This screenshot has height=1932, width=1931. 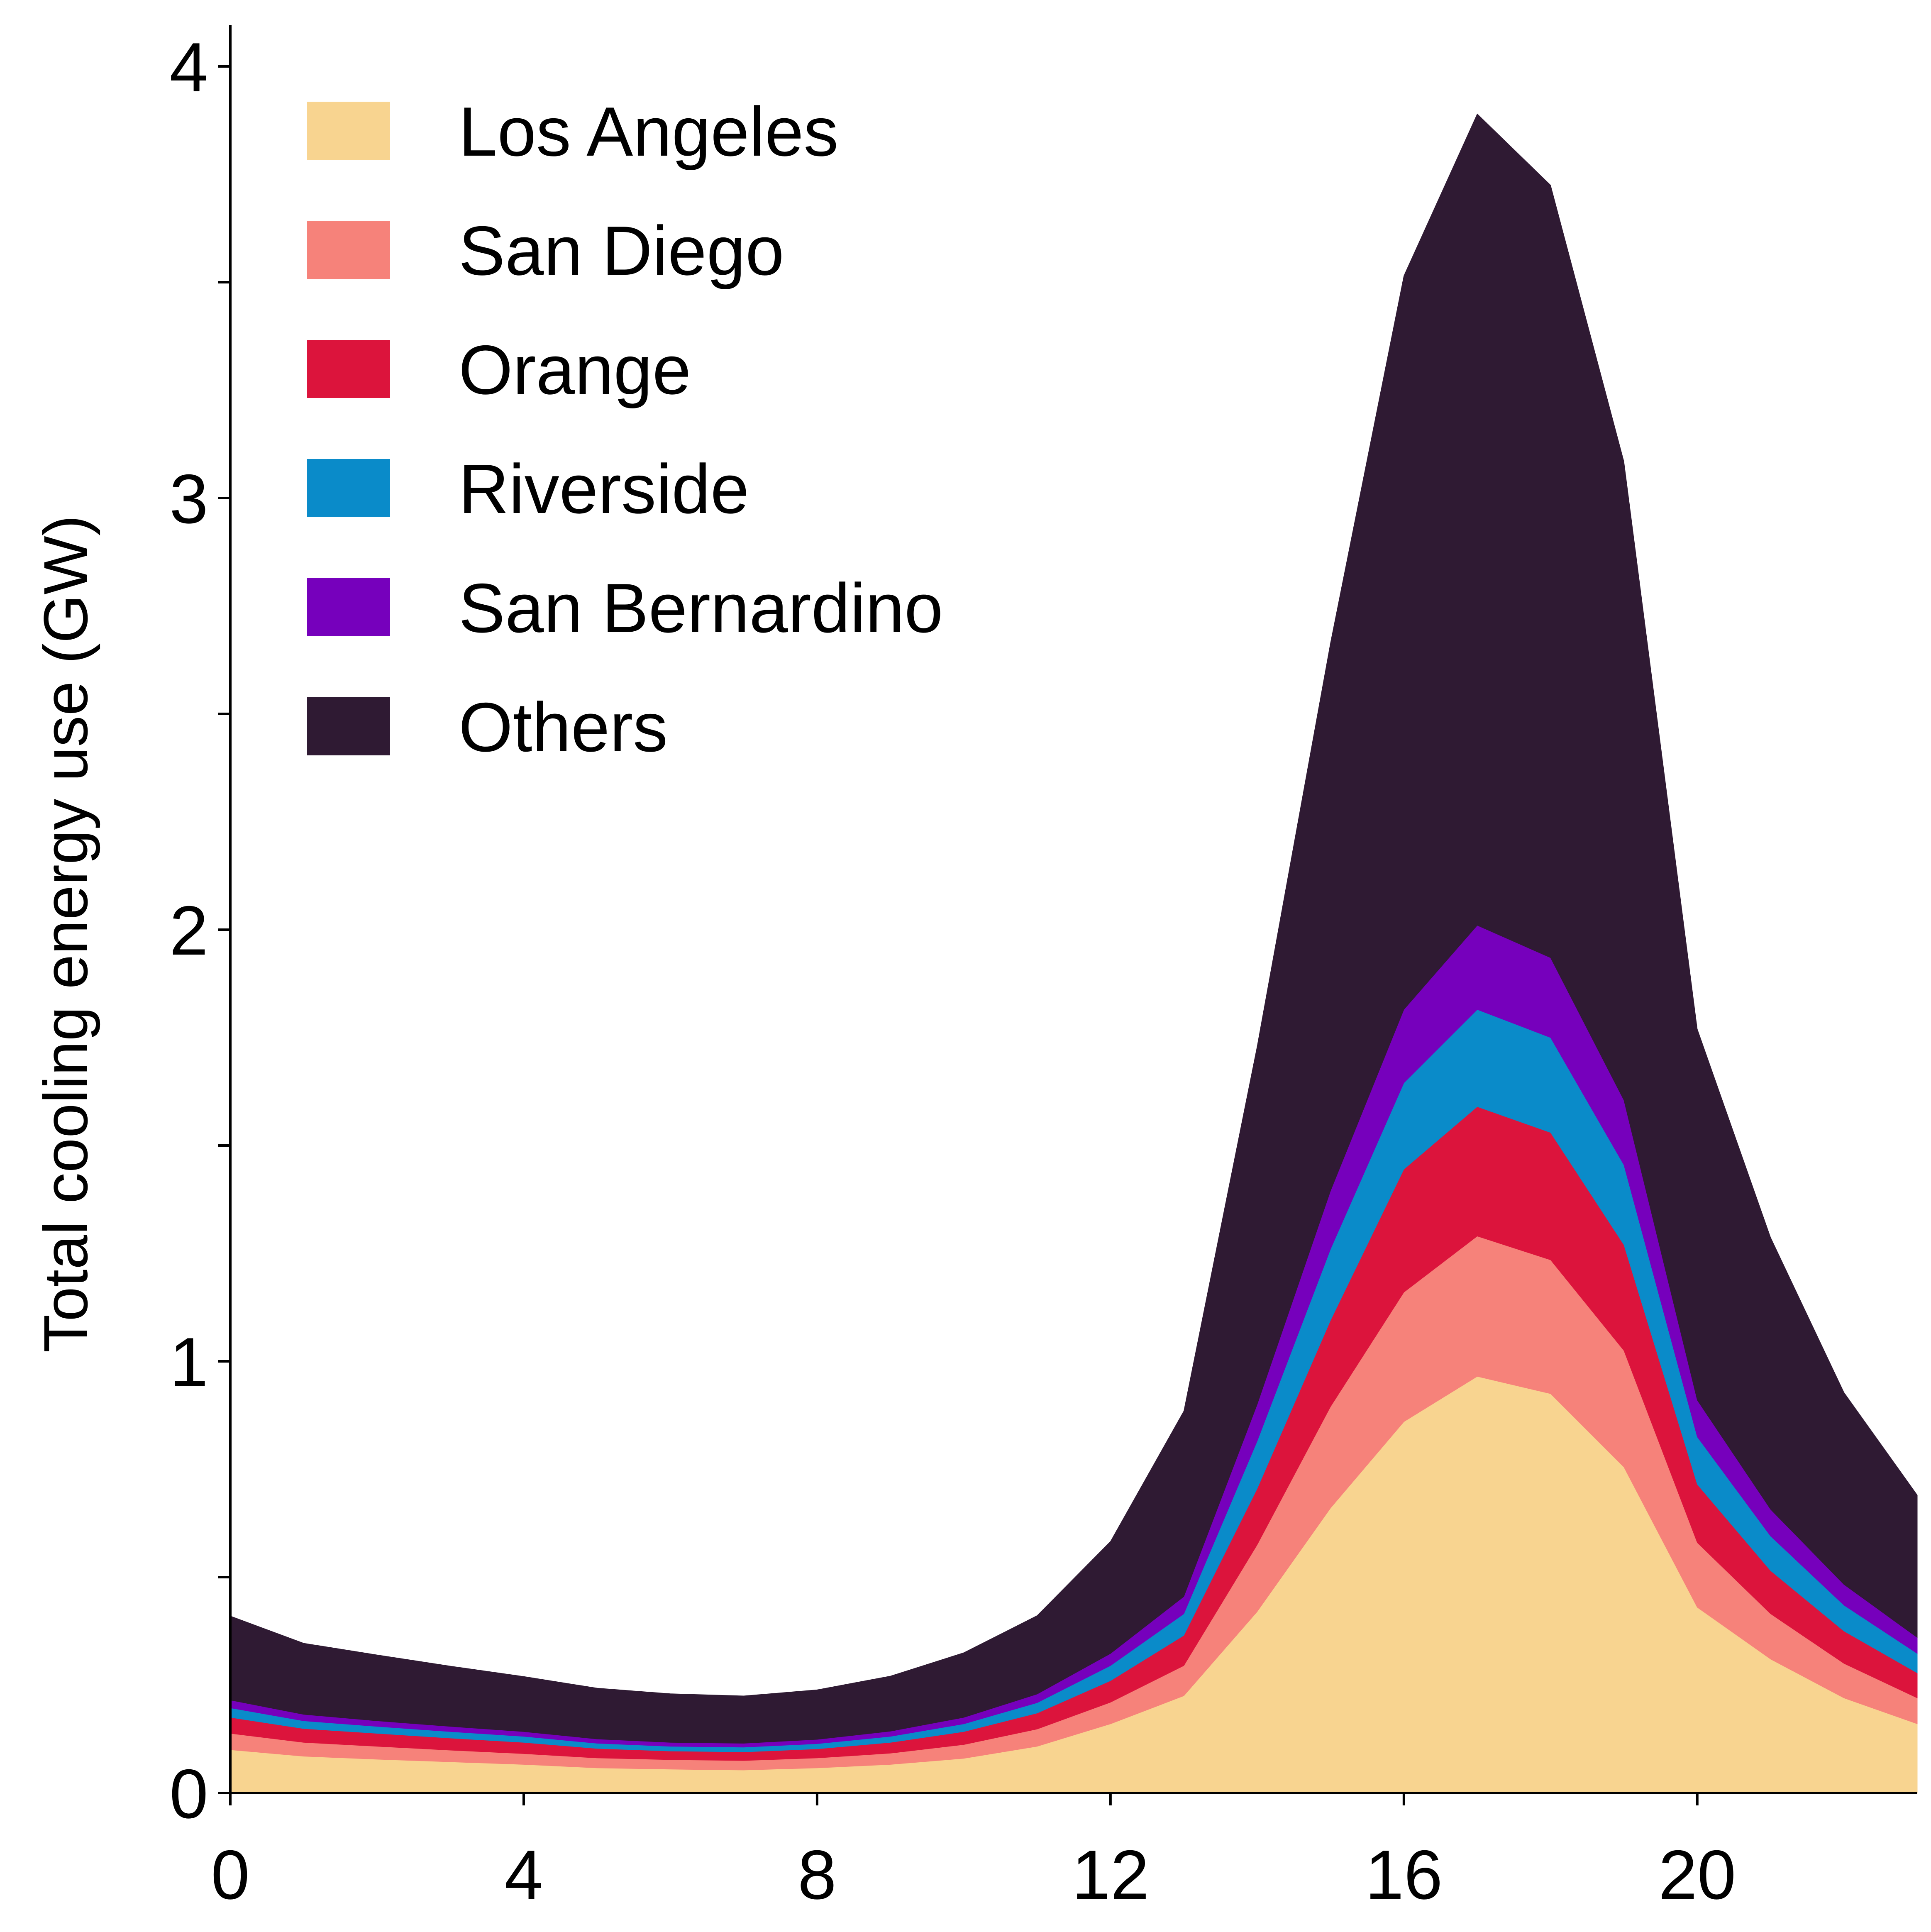 What do you see at coordinates (348, 488) in the screenshot?
I see `legend-swatch-riverside` at bounding box center [348, 488].